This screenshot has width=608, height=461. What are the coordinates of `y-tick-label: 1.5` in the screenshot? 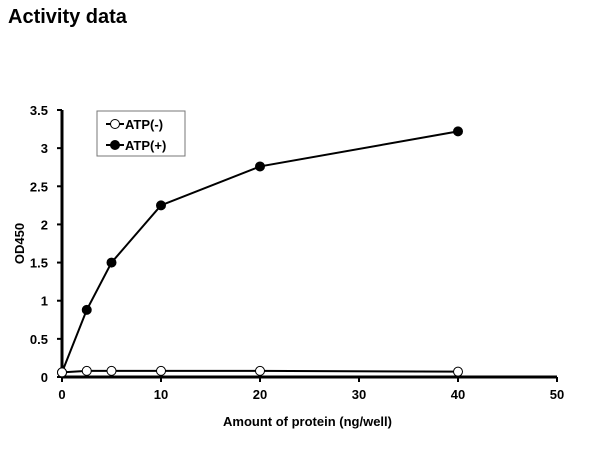 It's located at (39, 263).